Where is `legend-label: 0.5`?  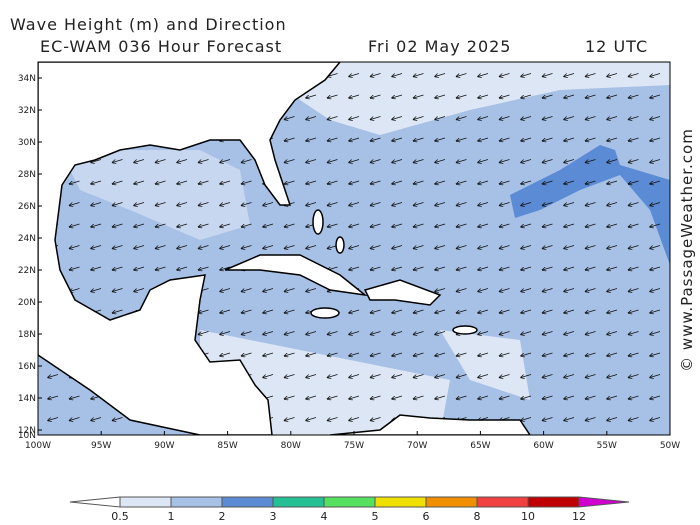 legend-label: 0.5 is located at coordinates (120, 516).